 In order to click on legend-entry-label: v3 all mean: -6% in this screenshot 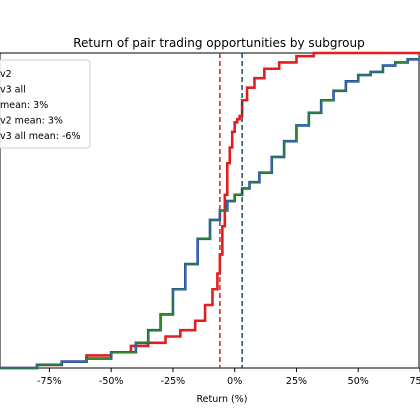, I will do `click(40, 136)`.